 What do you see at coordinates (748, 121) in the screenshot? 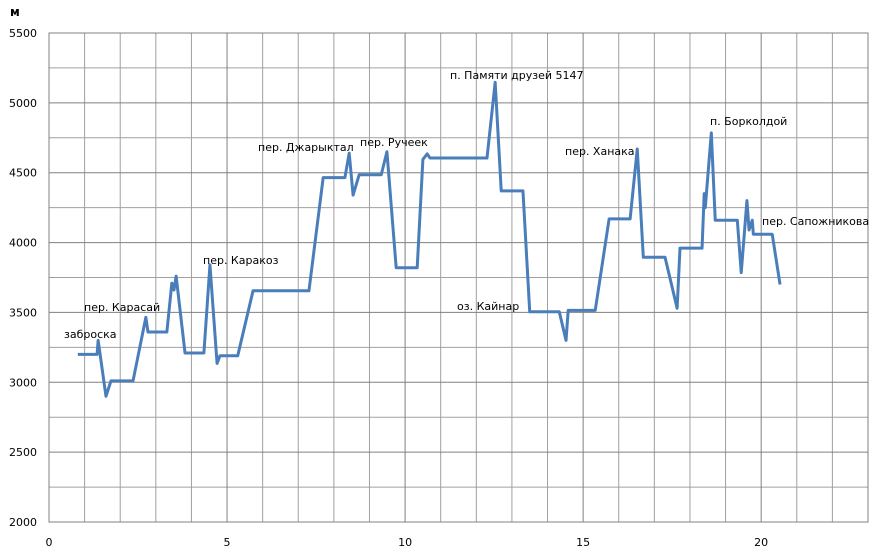
I see `annotation: п. Борколдой` at bounding box center [748, 121].